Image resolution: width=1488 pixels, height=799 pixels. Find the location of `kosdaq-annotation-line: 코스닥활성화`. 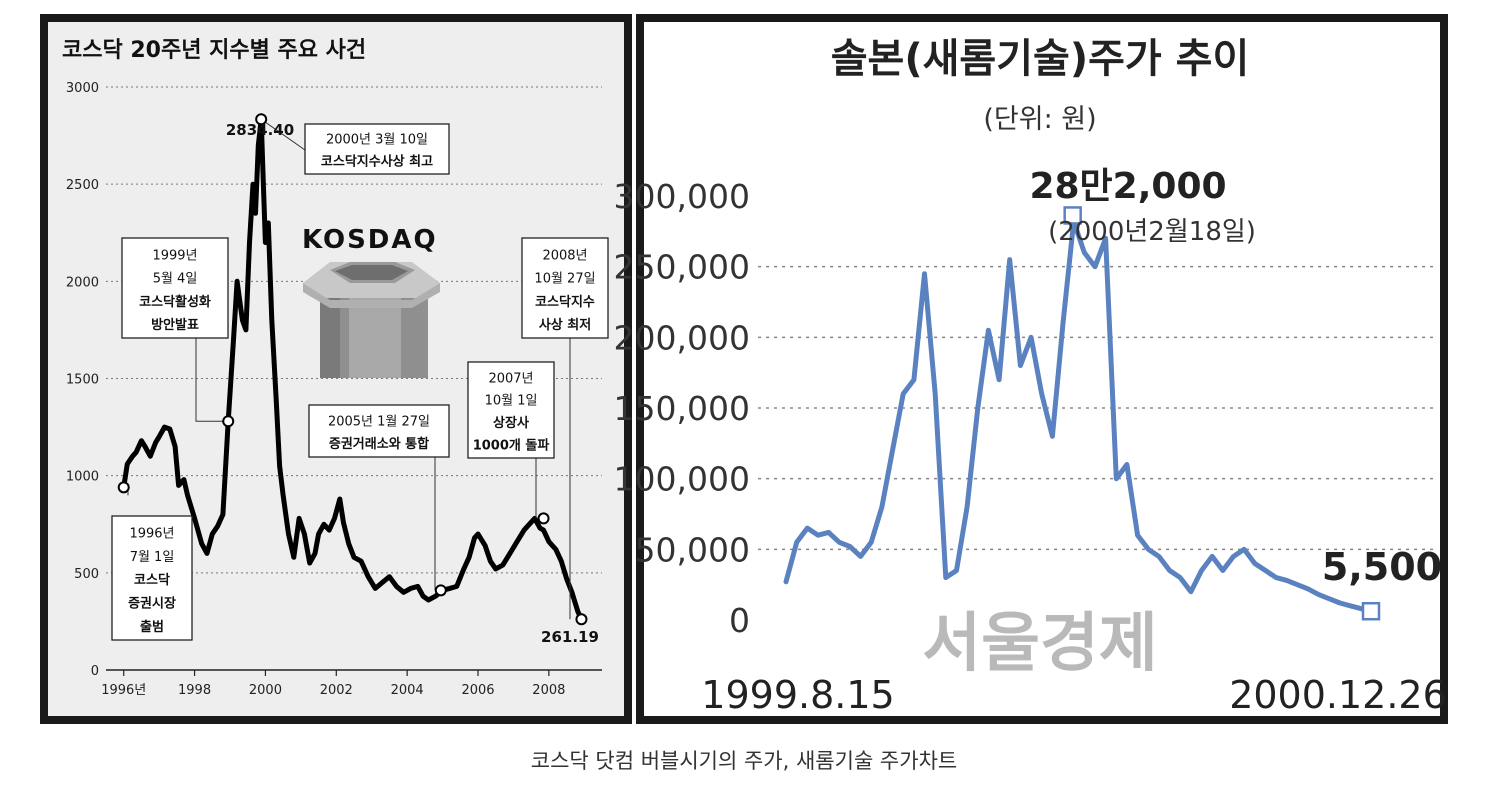

kosdaq-annotation-line: 코스닥활성화 is located at coordinates (175, 302).